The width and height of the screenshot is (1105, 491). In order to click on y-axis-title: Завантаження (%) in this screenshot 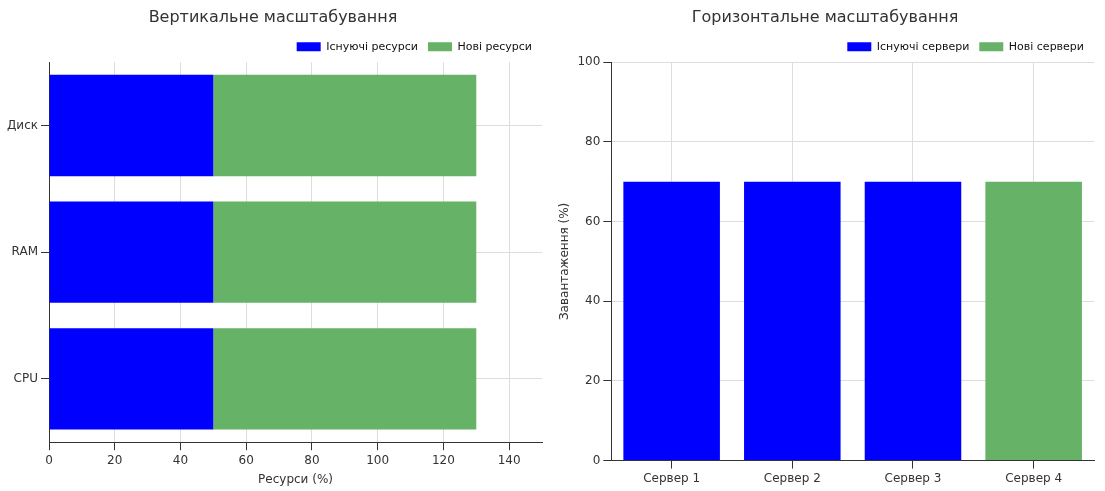, I will do `click(564, 261)`.